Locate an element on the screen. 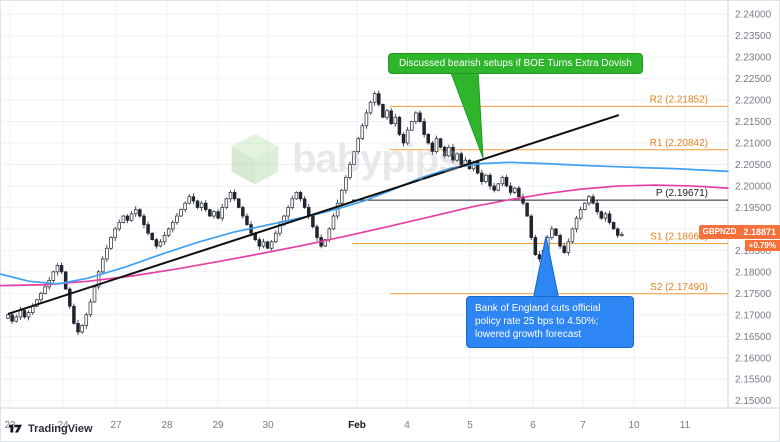 This screenshot has width=780, height=442. time-axis-label: 6 is located at coordinates (533, 425).